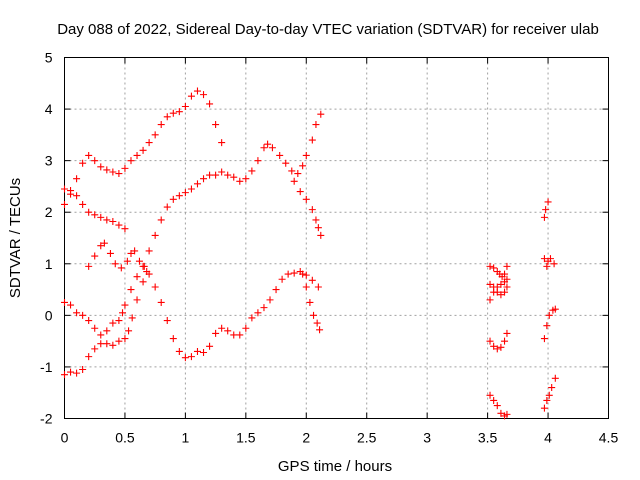  I want to click on x-tick-label: 3.5, so click(488, 438).